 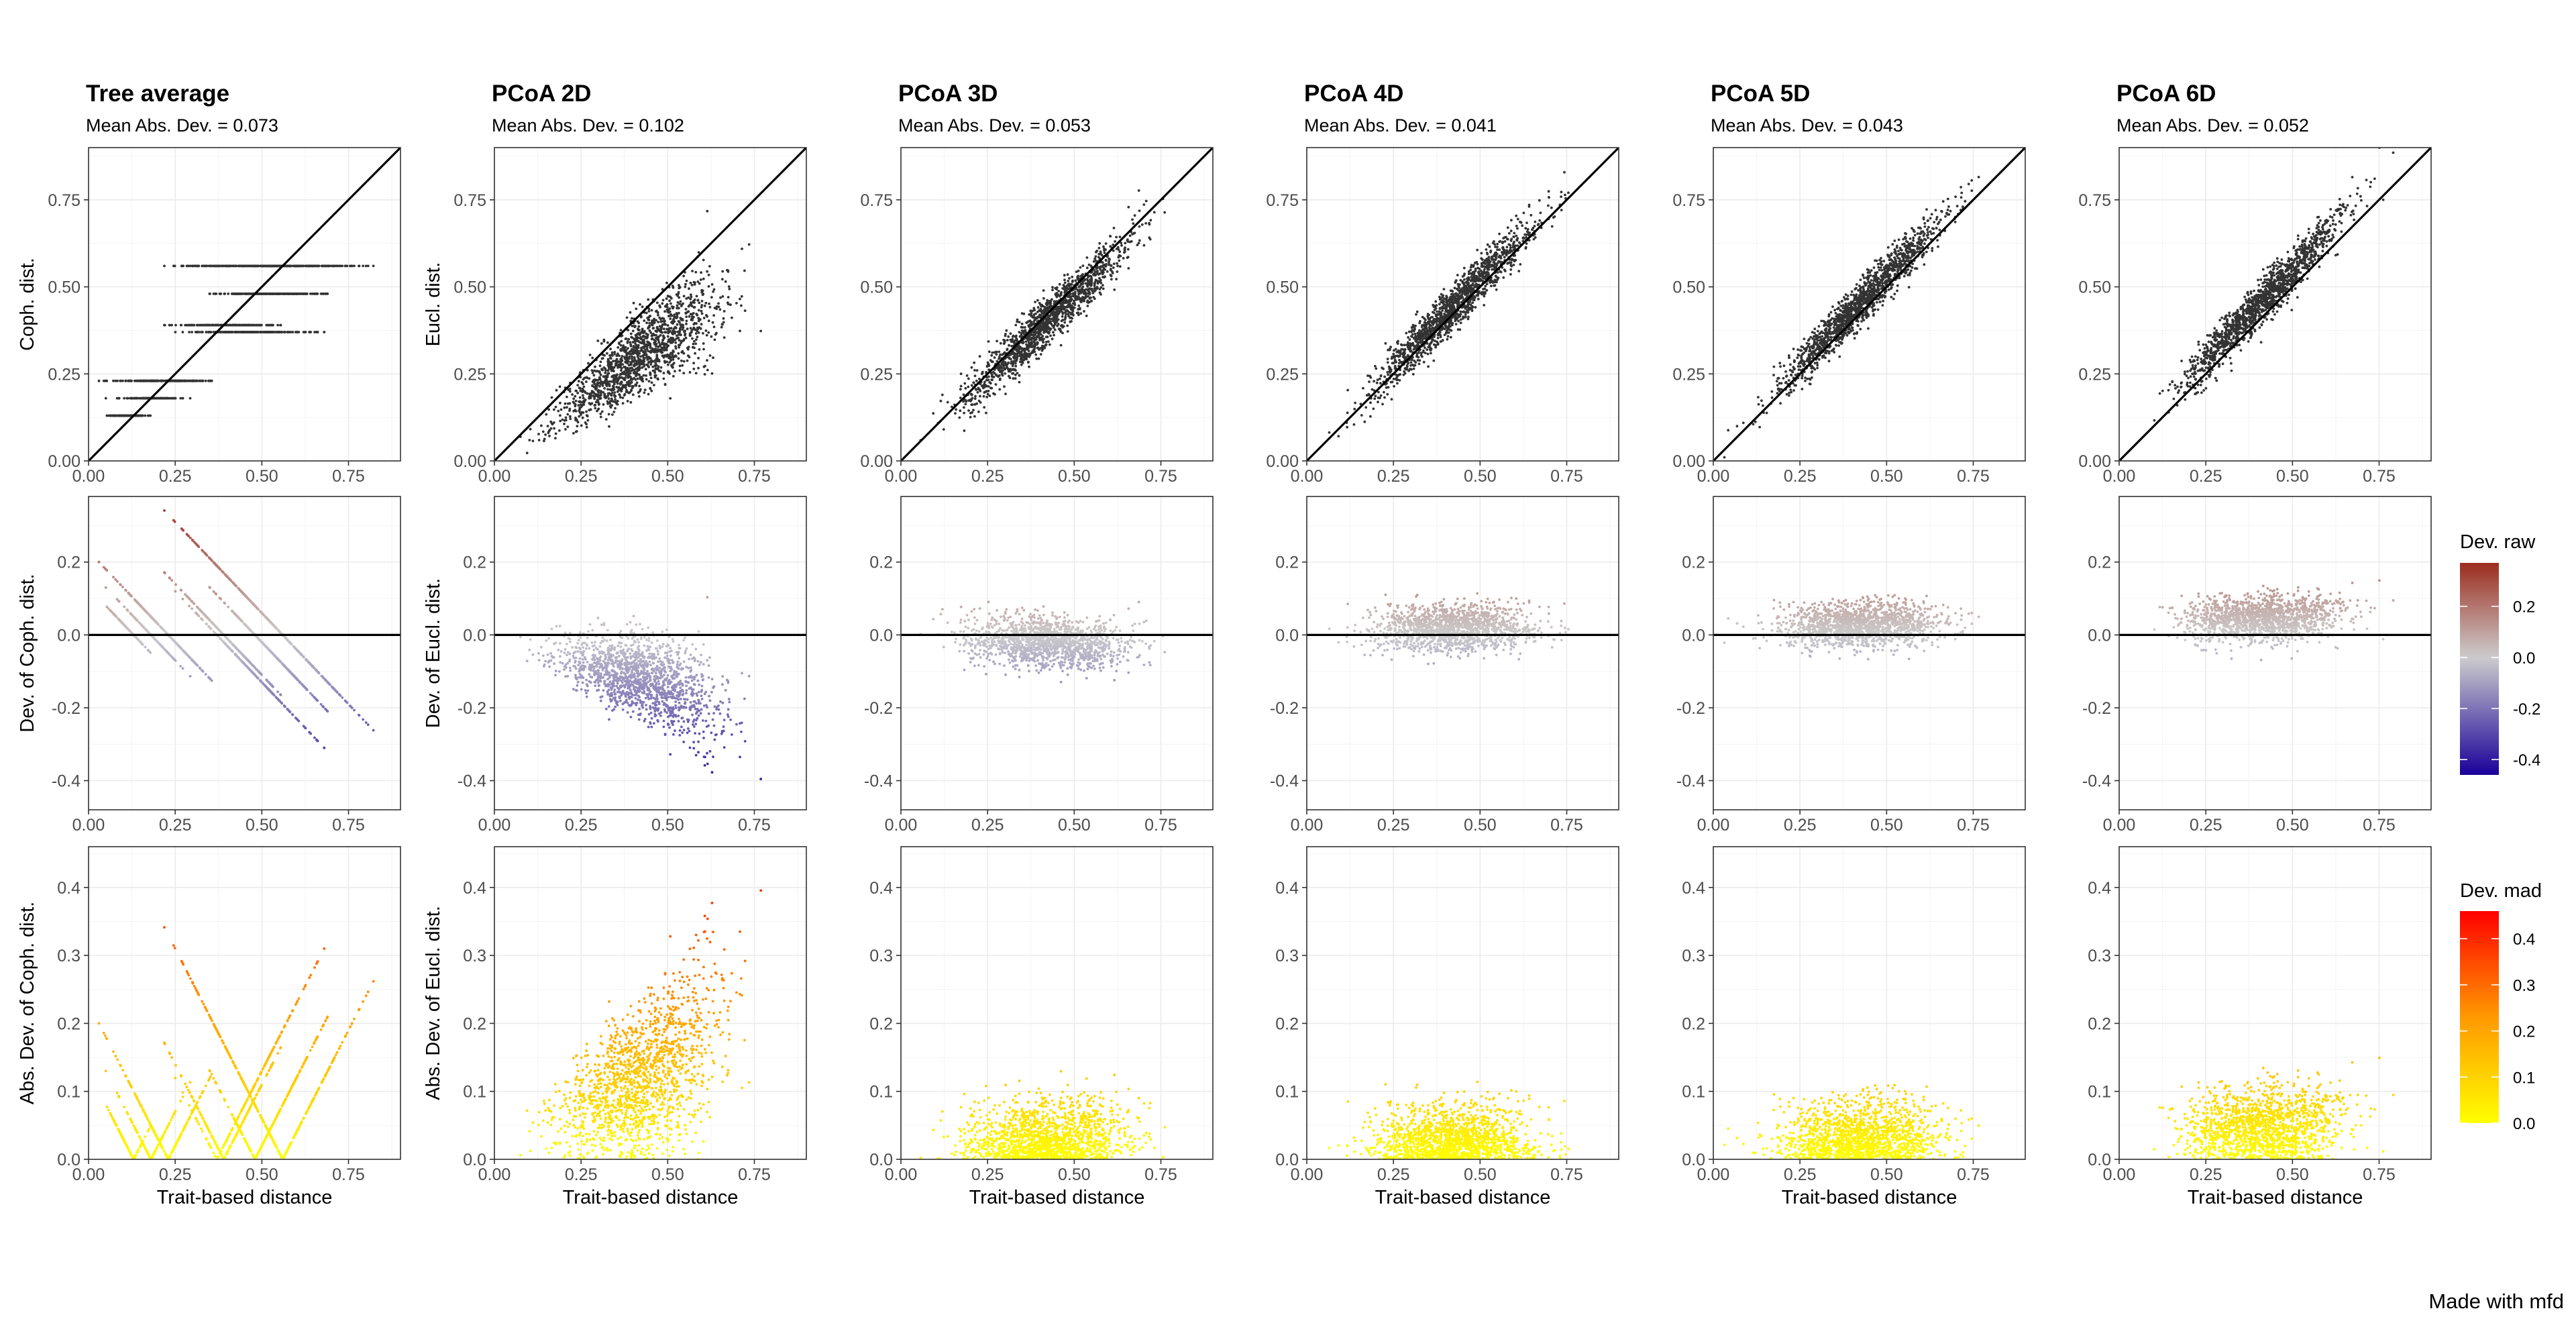 I want to click on y-tick-label: -0.2, so click(x=66, y=708).